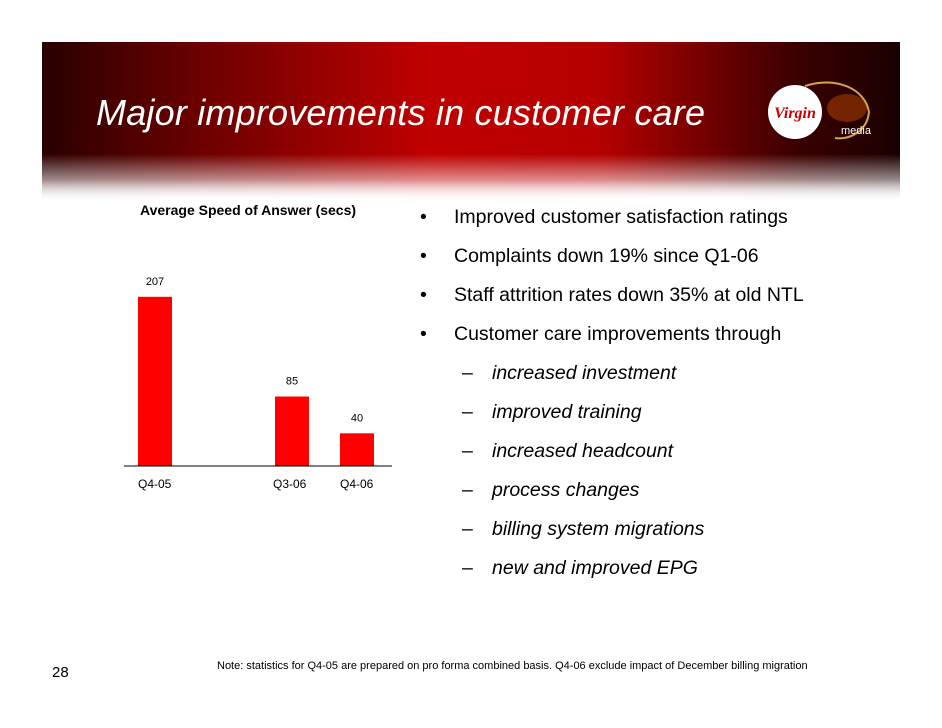 The height and width of the screenshot is (728, 942). Describe the element at coordinates (155, 282) in the screenshot. I see `value-label-q4-05: 207` at that location.